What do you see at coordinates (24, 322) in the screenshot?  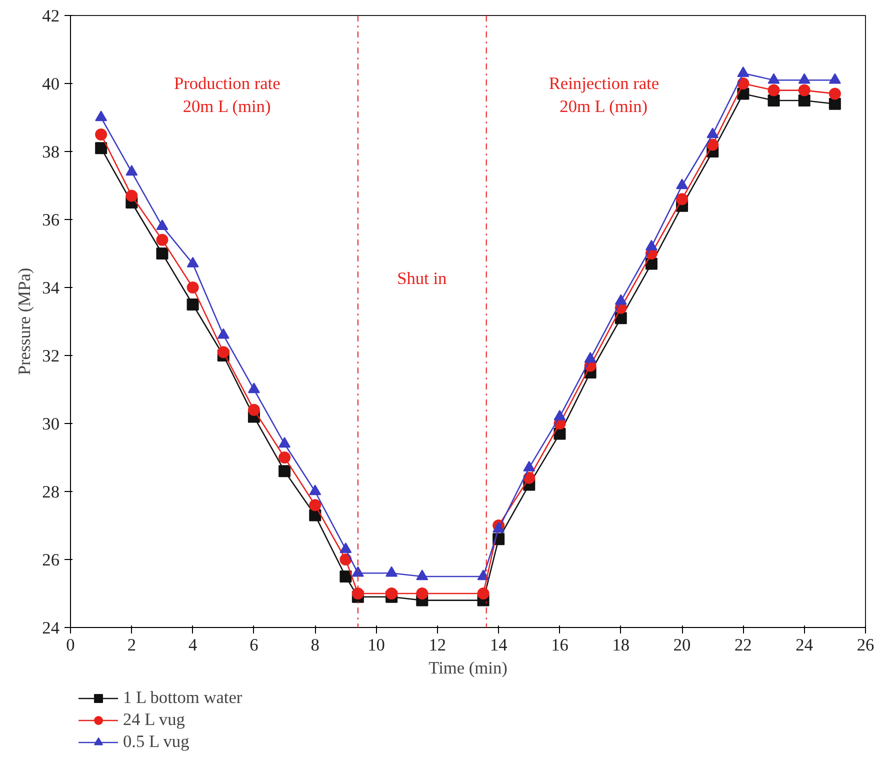 I see `y-axis-title: Pressure (MPa)` at bounding box center [24, 322].